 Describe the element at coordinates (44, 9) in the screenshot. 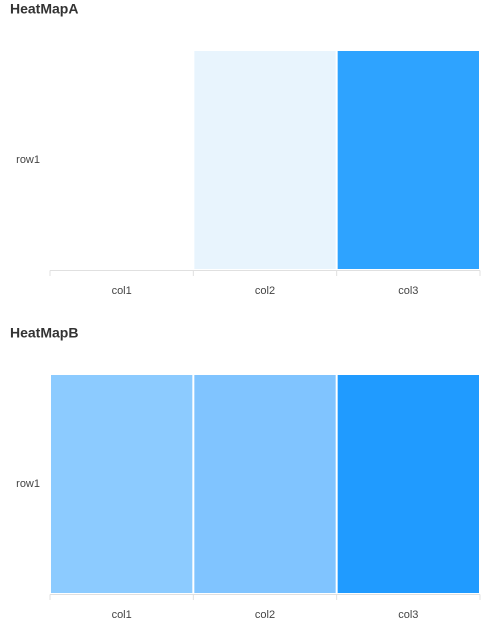

I see `chart-title: HeatMapA` at that location.